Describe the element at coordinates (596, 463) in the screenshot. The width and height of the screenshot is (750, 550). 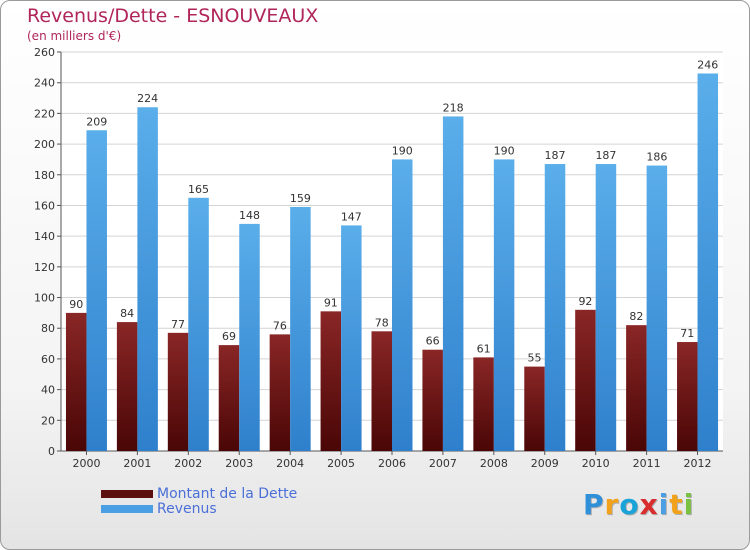
I see `x-tick-label: 2010` at that location.